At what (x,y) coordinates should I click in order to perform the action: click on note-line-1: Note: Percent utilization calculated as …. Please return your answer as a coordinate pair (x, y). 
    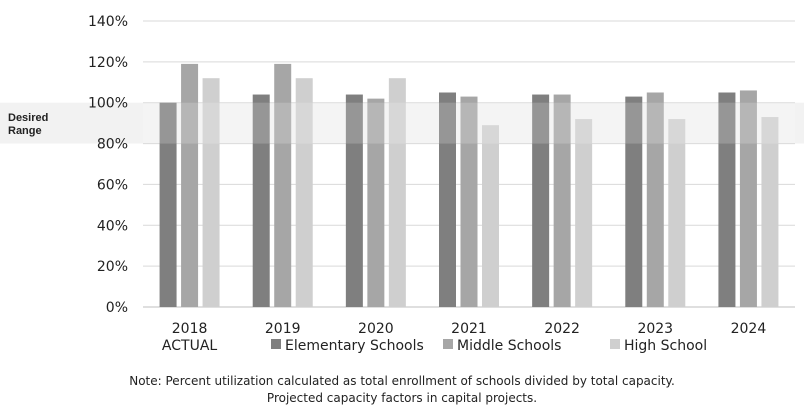
    Looking at the image, I should click on (402, 381).